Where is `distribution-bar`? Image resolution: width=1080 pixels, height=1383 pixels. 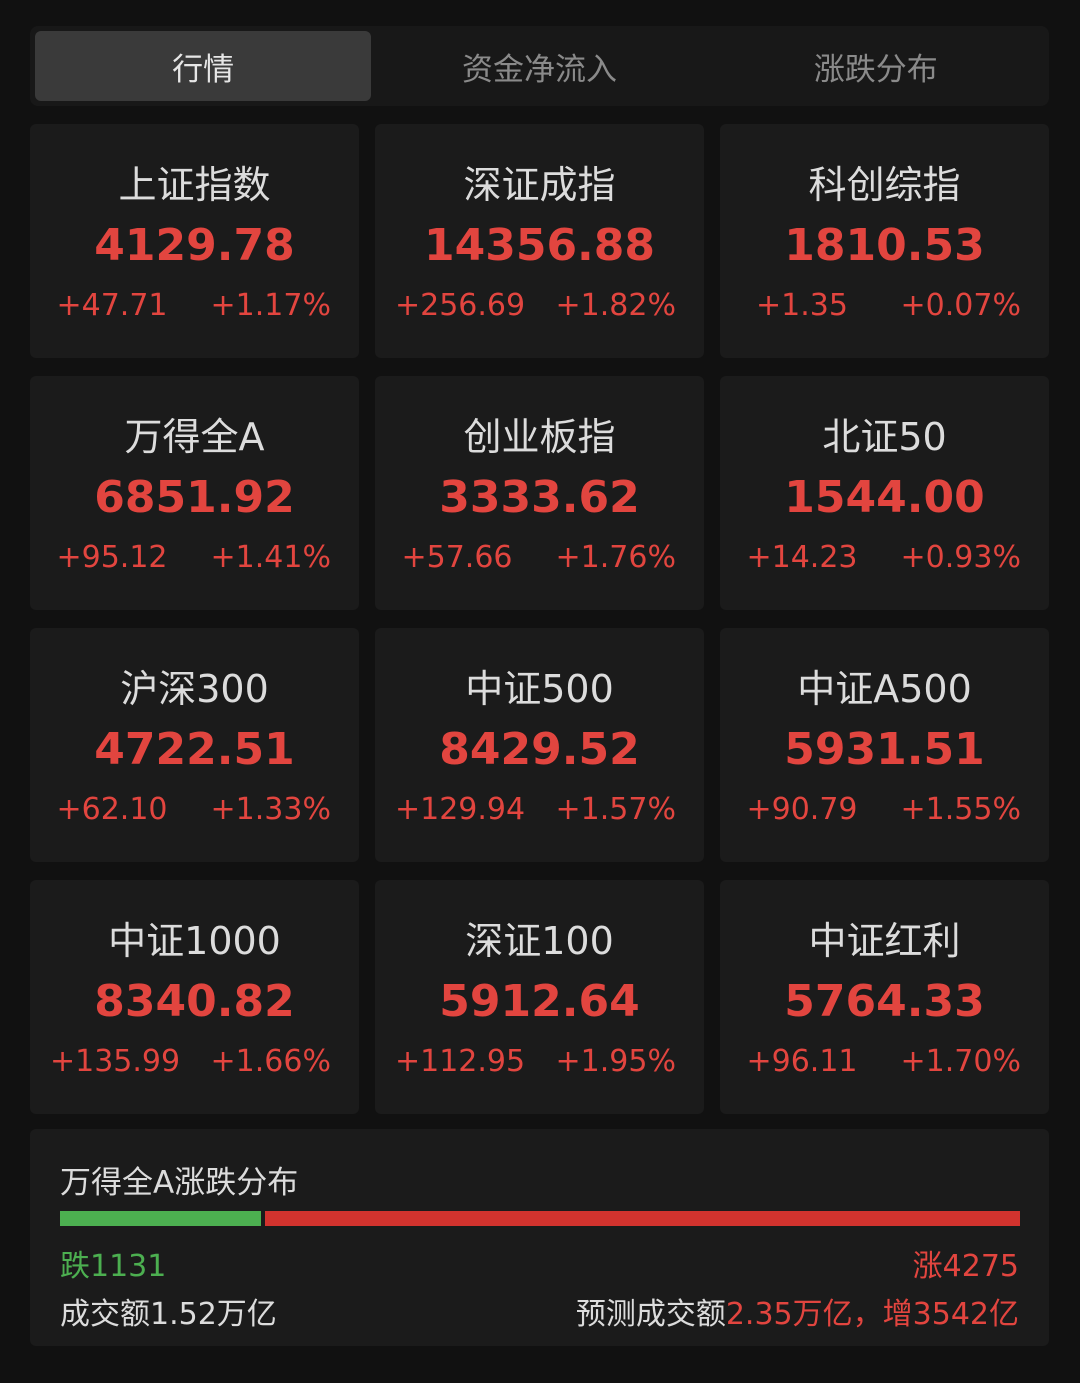
distribution-bar is located at coordinates (540, 1218).